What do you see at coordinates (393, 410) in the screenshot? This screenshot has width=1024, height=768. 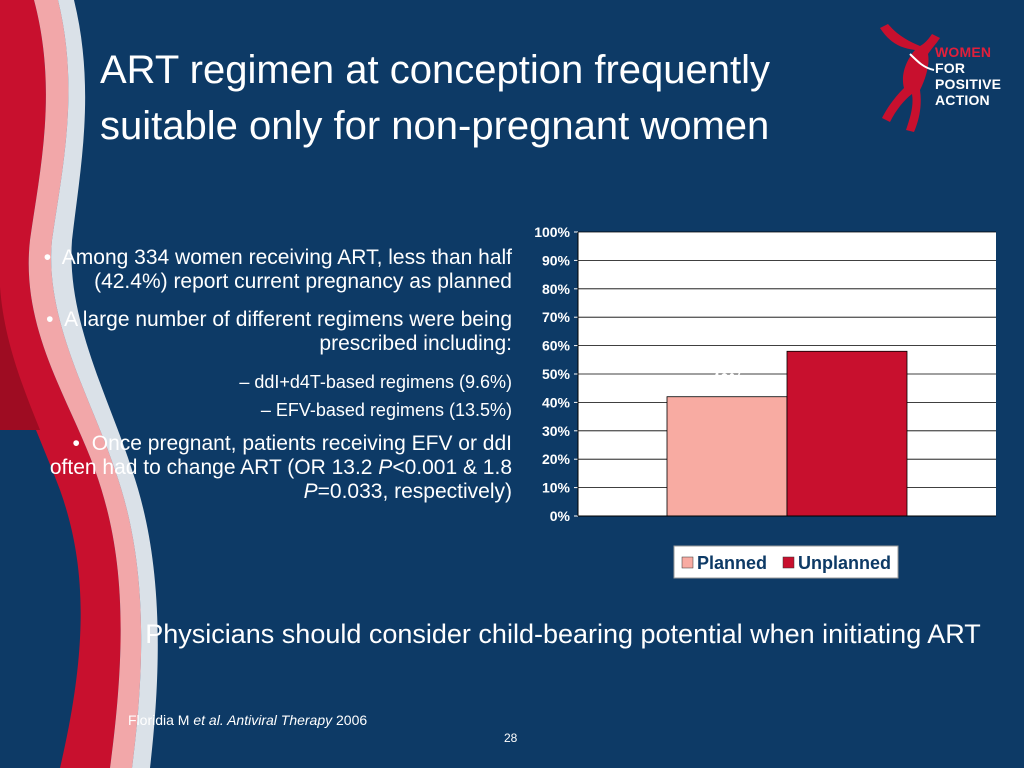 I see `sub-bullet-text: EFV-based regimens (13.5%)` at bounding box center [393, 410].